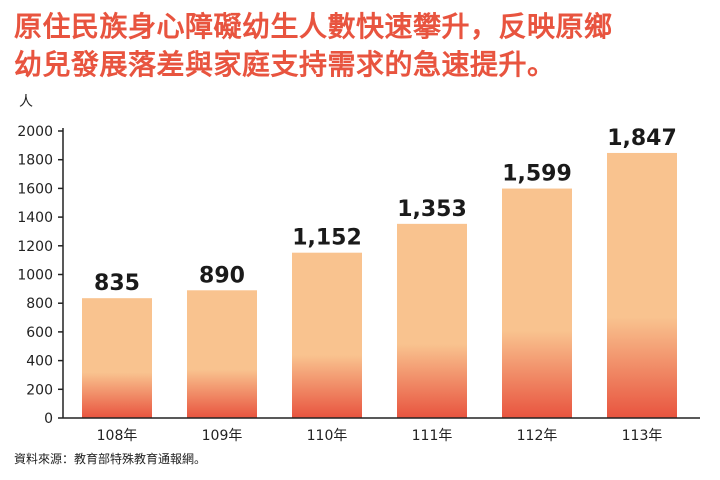 The height and width of the screenshot is (480, 720). What do you see at coordinates (537, 174) in the screenshot?
I see `bar-value-label: 1,599` at bounding box center [537, 174].